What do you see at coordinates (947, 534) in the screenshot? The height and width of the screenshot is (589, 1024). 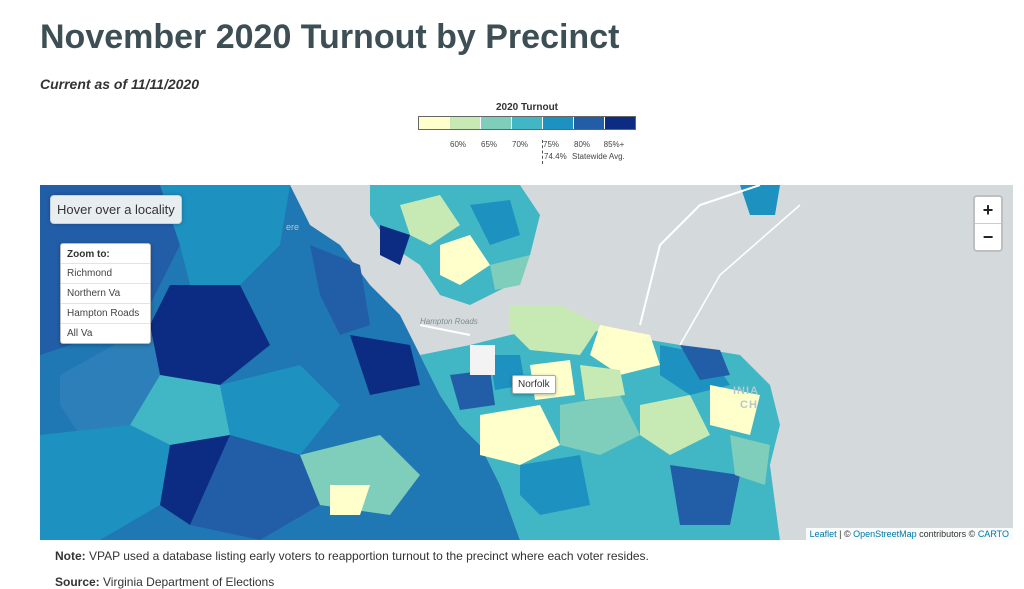 I see `attribution-contributors: contributors ©` at bounding box center [947, 534].